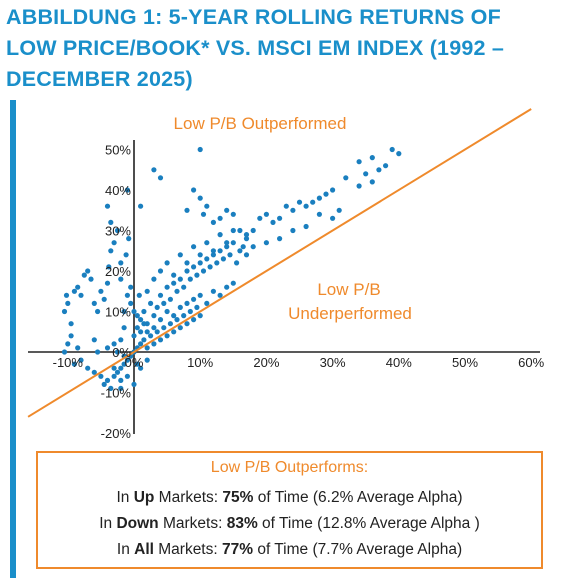  I want to click on title-line-1: ABBILDUNG 1: 5-YEAR ROLLING RETURNS OF, so click(253, 17).